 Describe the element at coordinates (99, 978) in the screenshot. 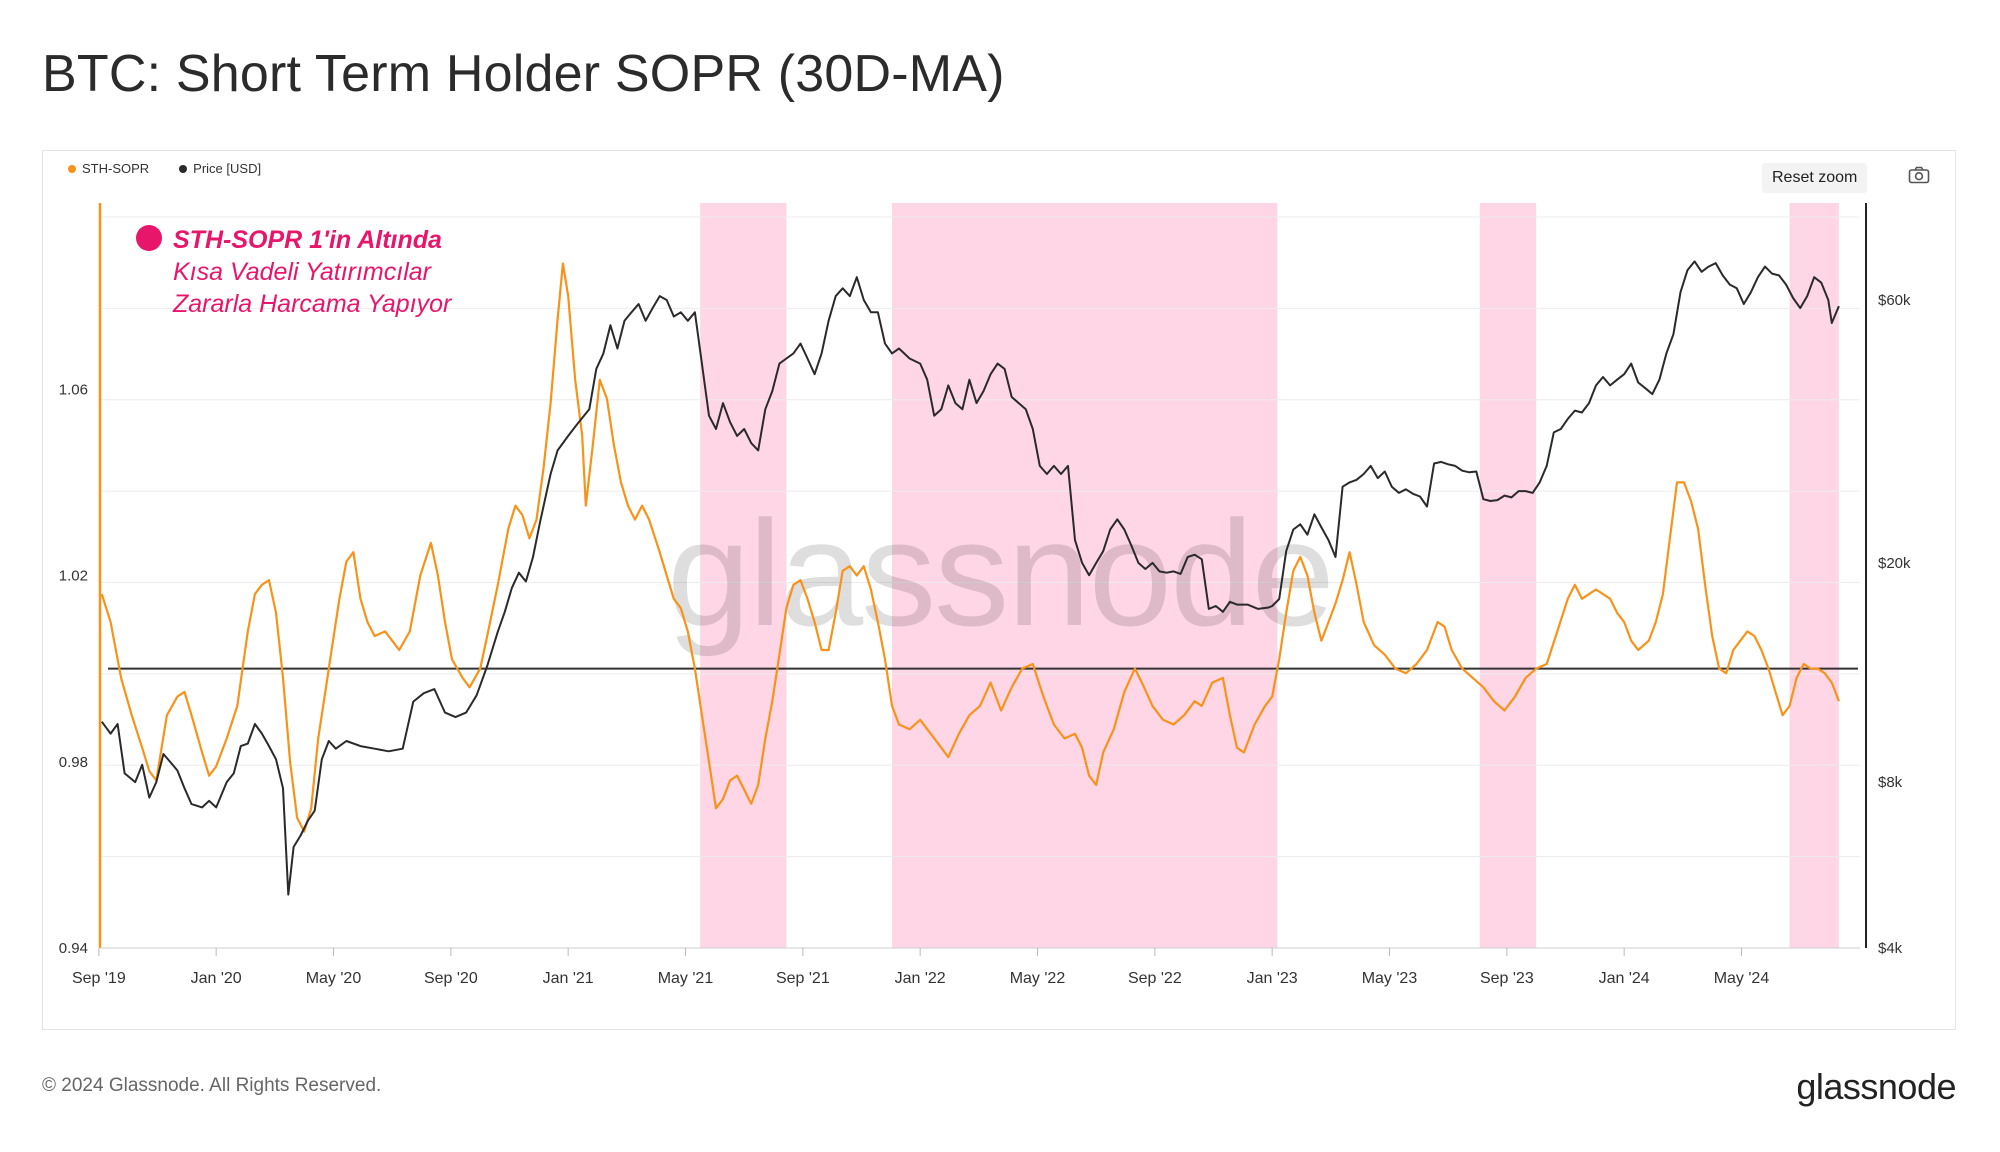

I see `x-tick-label: Sep '19` at that location.